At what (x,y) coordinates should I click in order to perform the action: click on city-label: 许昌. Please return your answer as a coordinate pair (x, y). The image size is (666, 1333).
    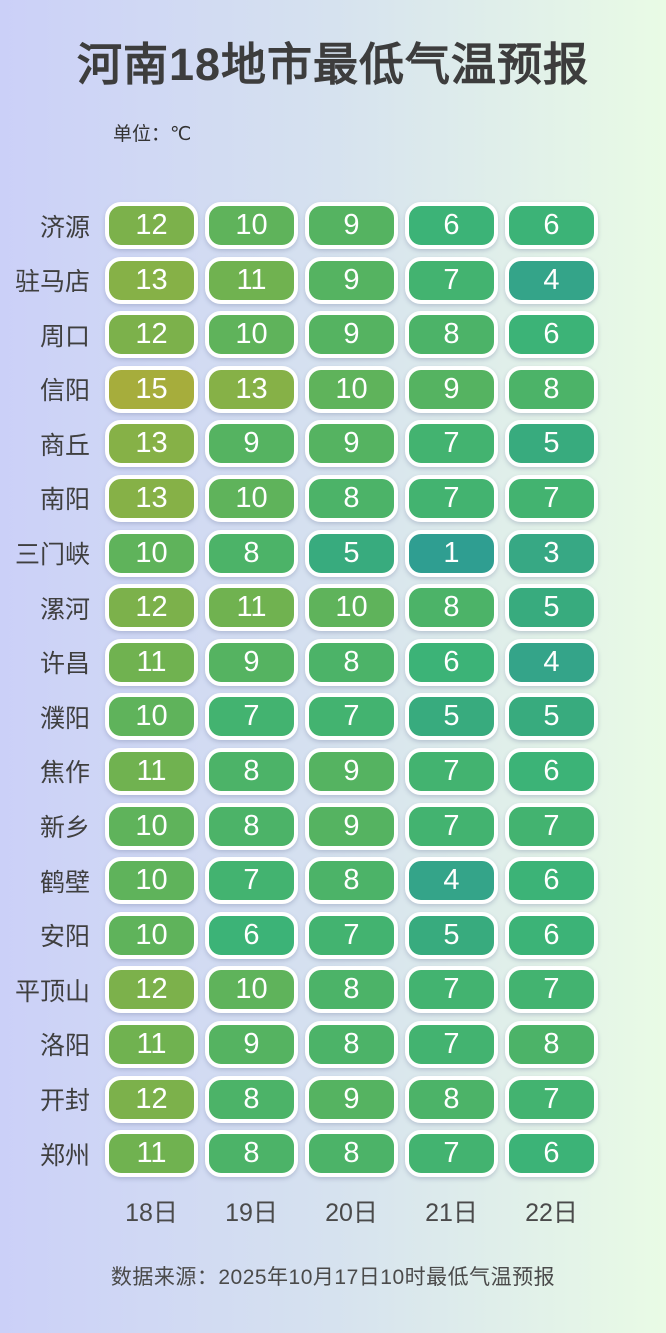
    Looking at the image, I should click on (64, 664).